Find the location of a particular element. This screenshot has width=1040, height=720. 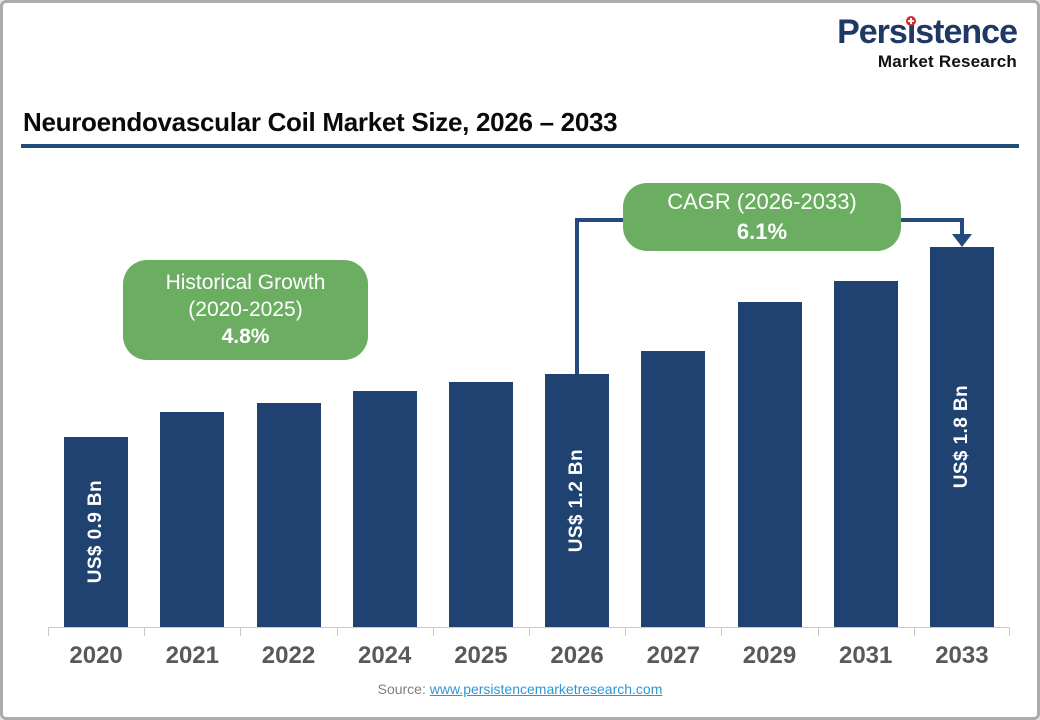

bar-2031 is located at coordinates (865, 454).